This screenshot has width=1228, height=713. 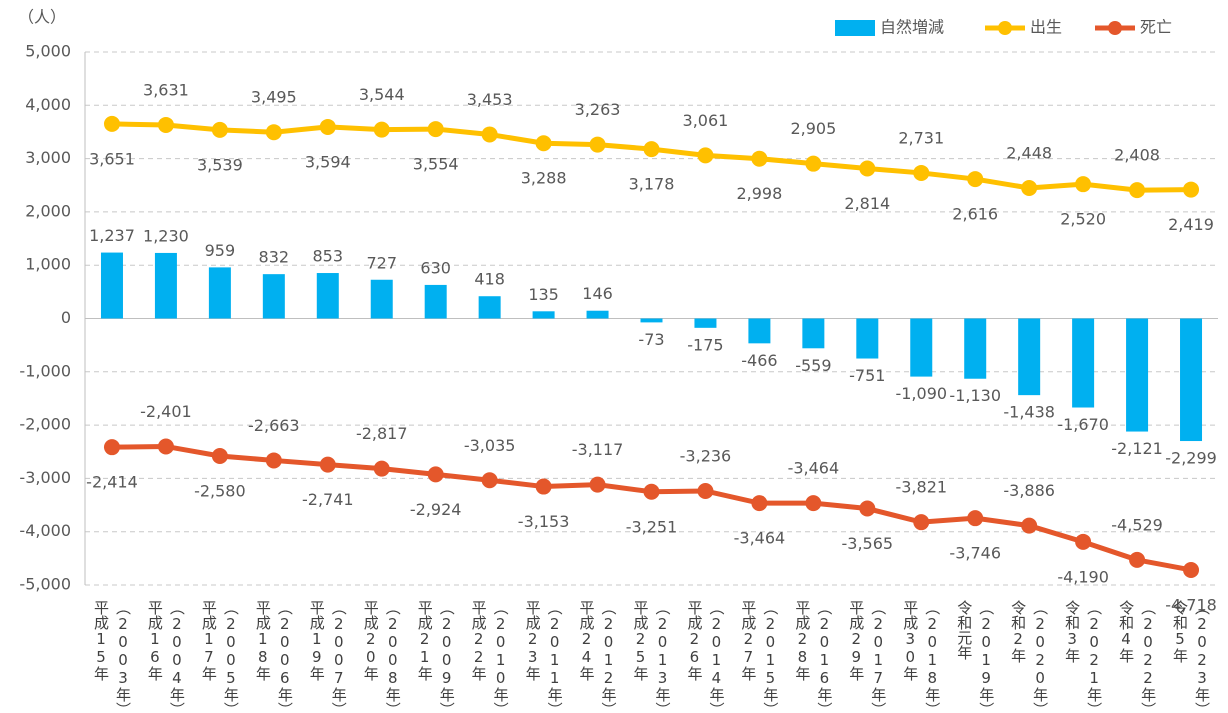 What do you see at coordinates (814, 468) in the screenshot?
I see `data-label: -3,464` at bounding box center [814, 468].